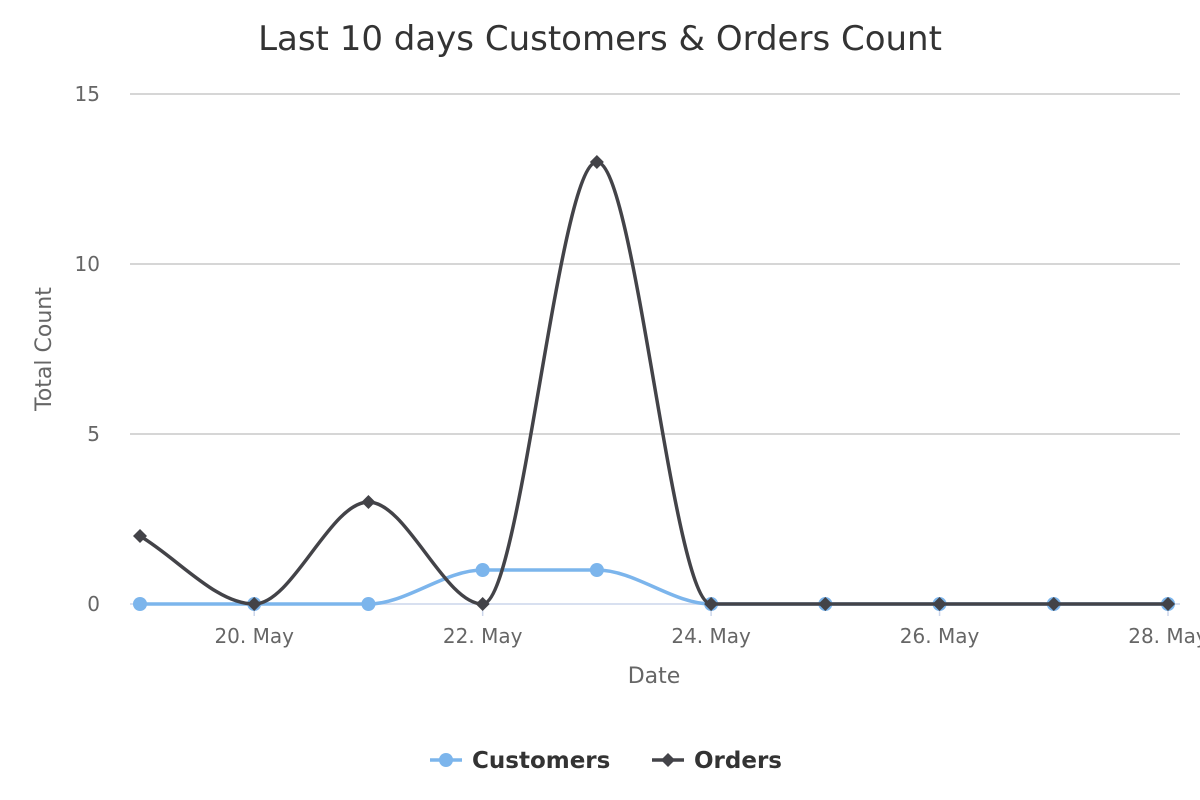 Image resolution: width=1200 pixels, height=800 pixels. I want to click on chart-title: Last 10 days Customers & Orders Count, so click(600, 39).